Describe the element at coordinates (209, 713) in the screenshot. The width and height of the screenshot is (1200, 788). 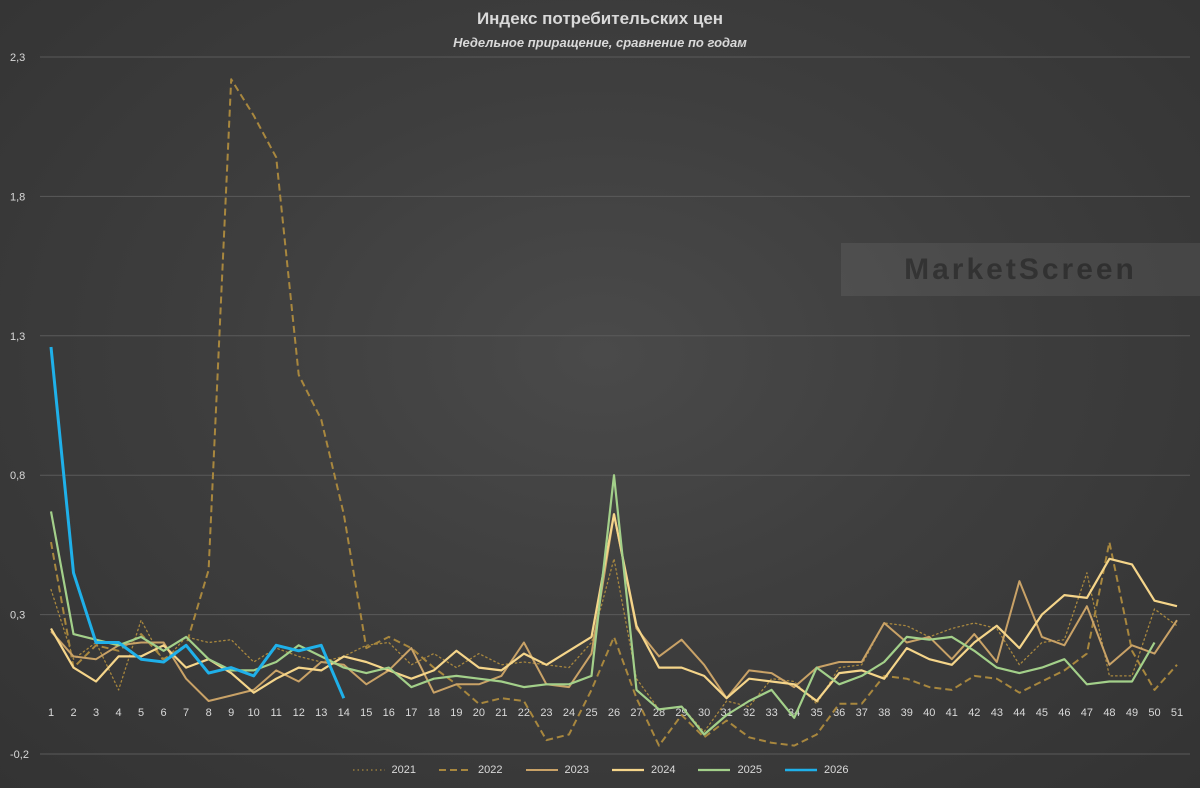
I see `x-tick-label: 8` at that location.